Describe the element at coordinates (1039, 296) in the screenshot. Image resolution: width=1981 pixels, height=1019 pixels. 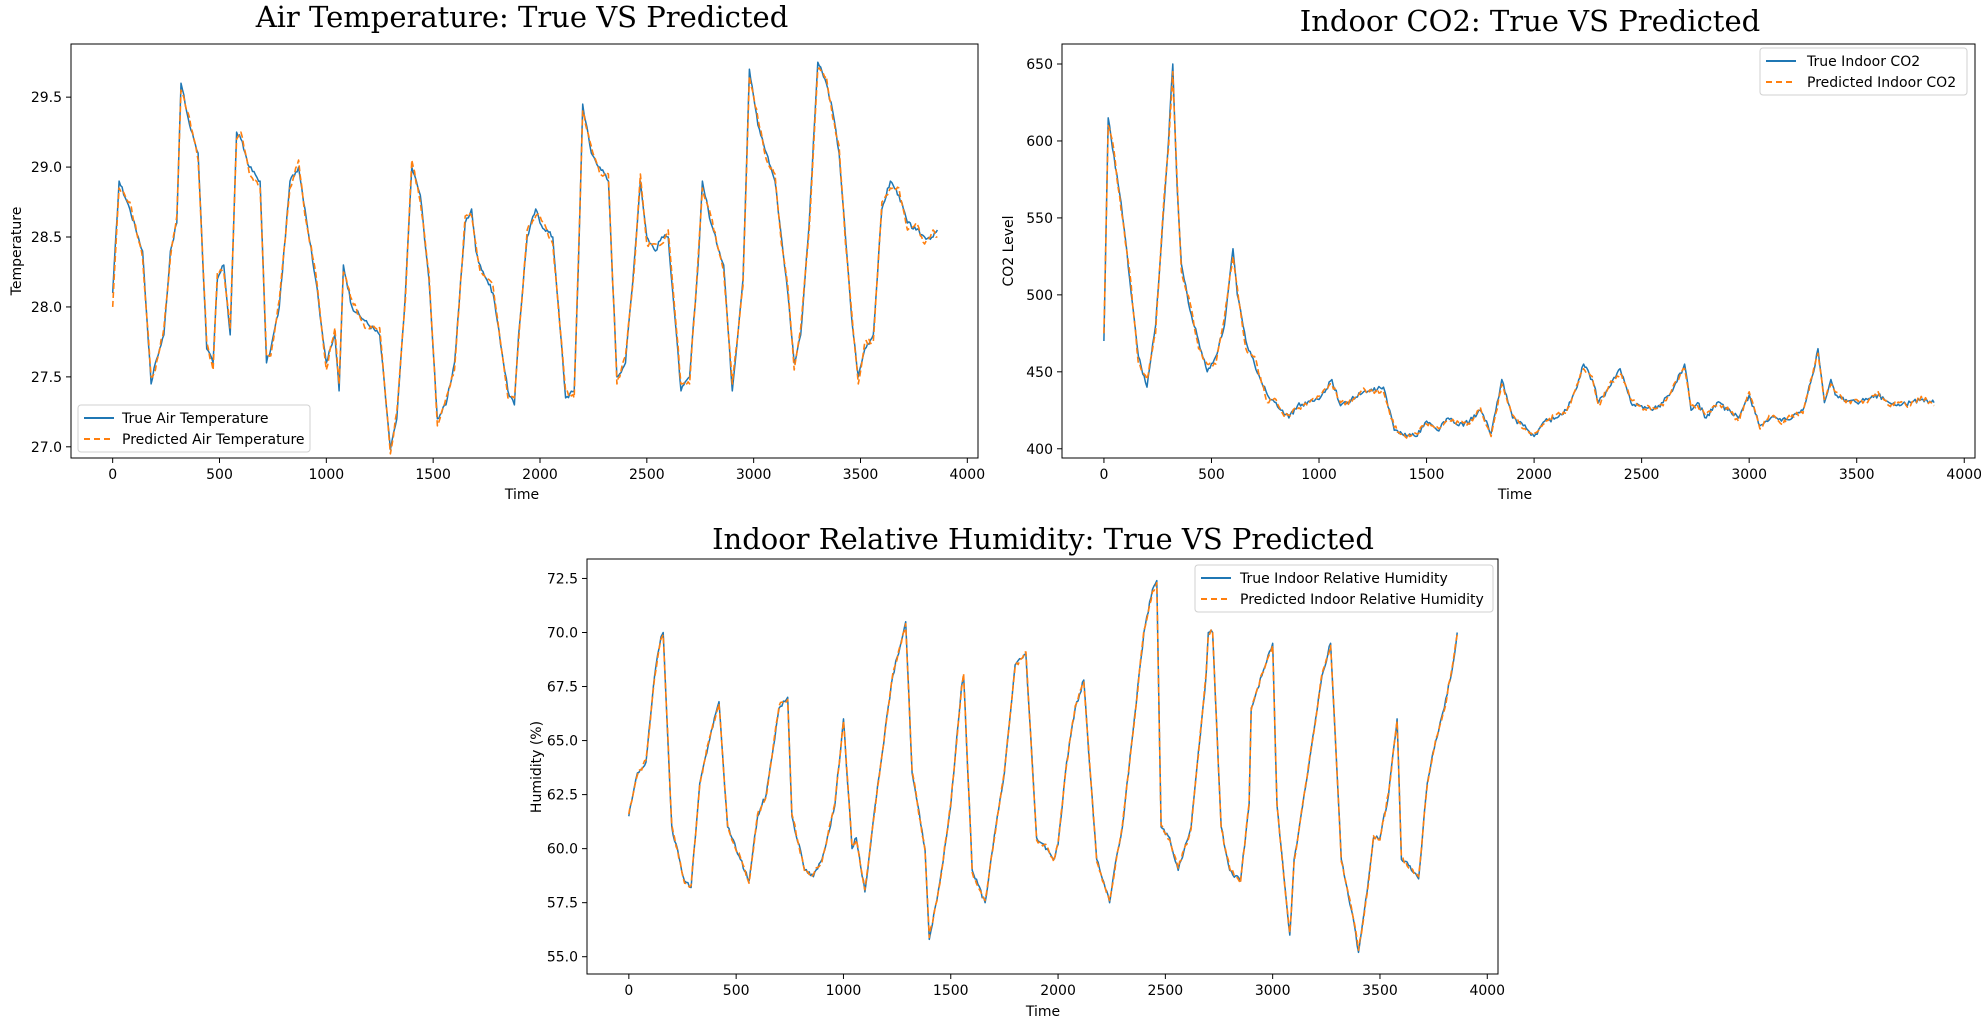
I see `y-tick-label: 500` at that location.